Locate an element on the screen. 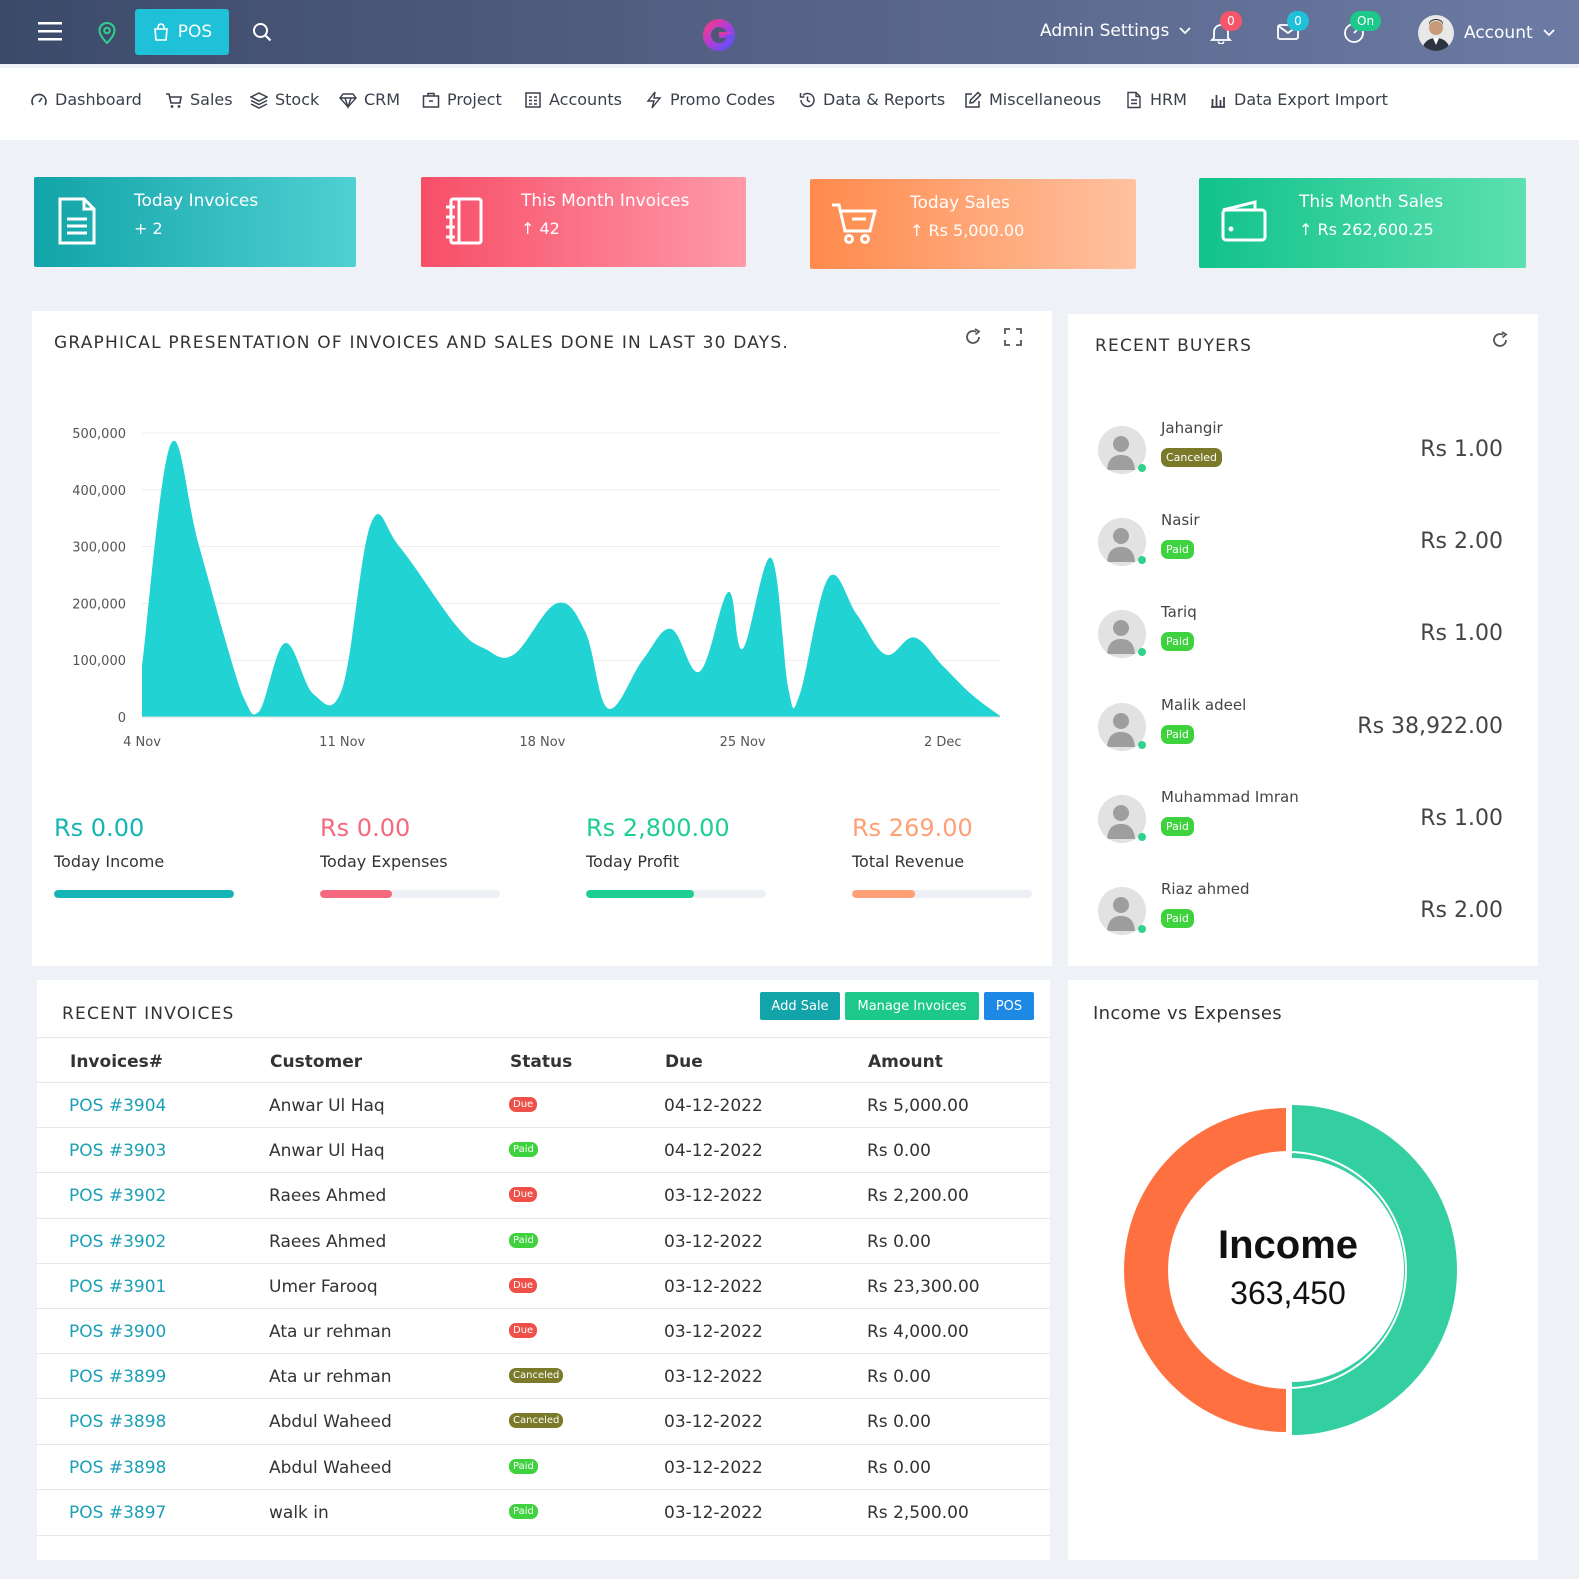  buyer-name: Muhammad Imran is located at coordinates (1230, 796).